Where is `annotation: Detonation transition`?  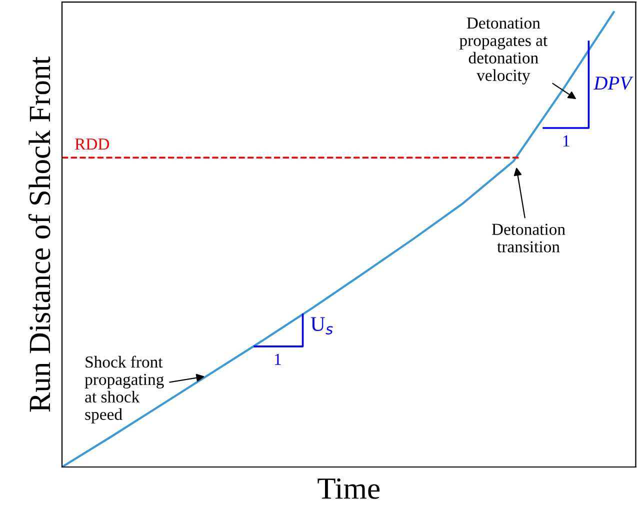
annotation: Detonation transition is located at coordinates (529, 238).